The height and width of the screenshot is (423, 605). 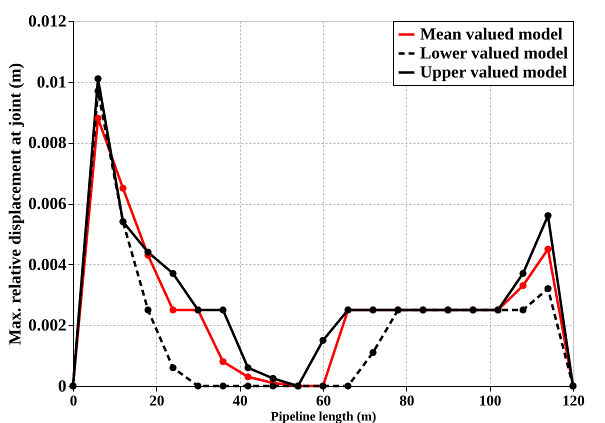 What do you see at coordinates (490, 402) in the screenshot?
I see `x-tick-label: 100` at bounding box center [490, 402].